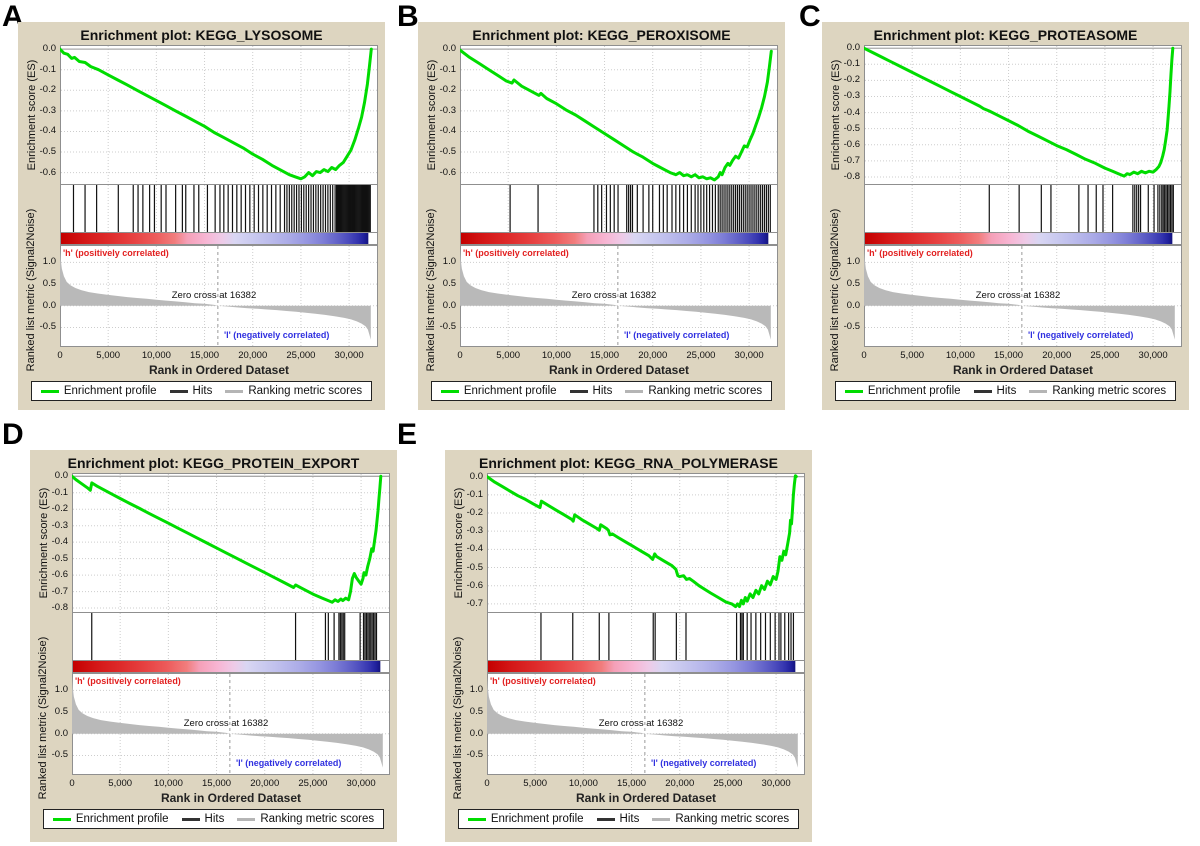 This screenshot has width=1200, height=846. I want to click on positively-correlated-label: 'h' (positively correlated), so click(116, 253).